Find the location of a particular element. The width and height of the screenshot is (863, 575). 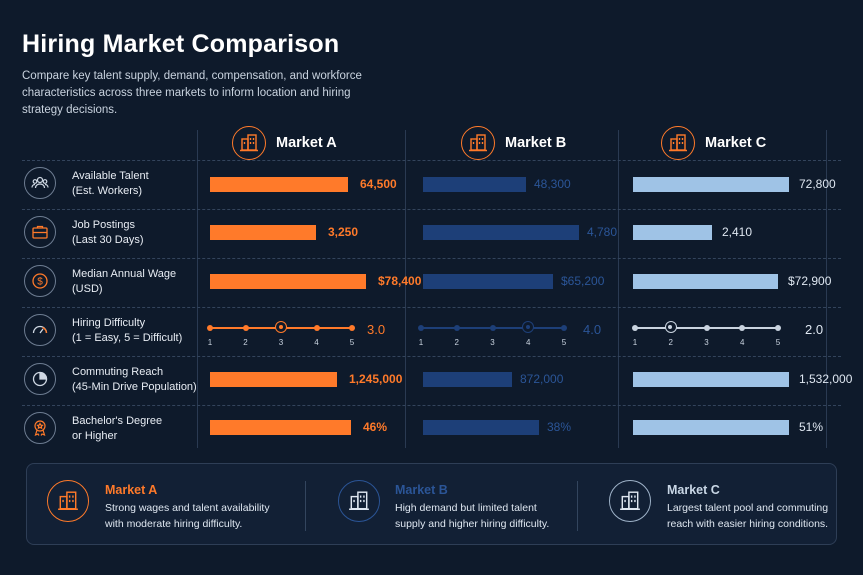

pie-icon is located at coordinates (40, 379).